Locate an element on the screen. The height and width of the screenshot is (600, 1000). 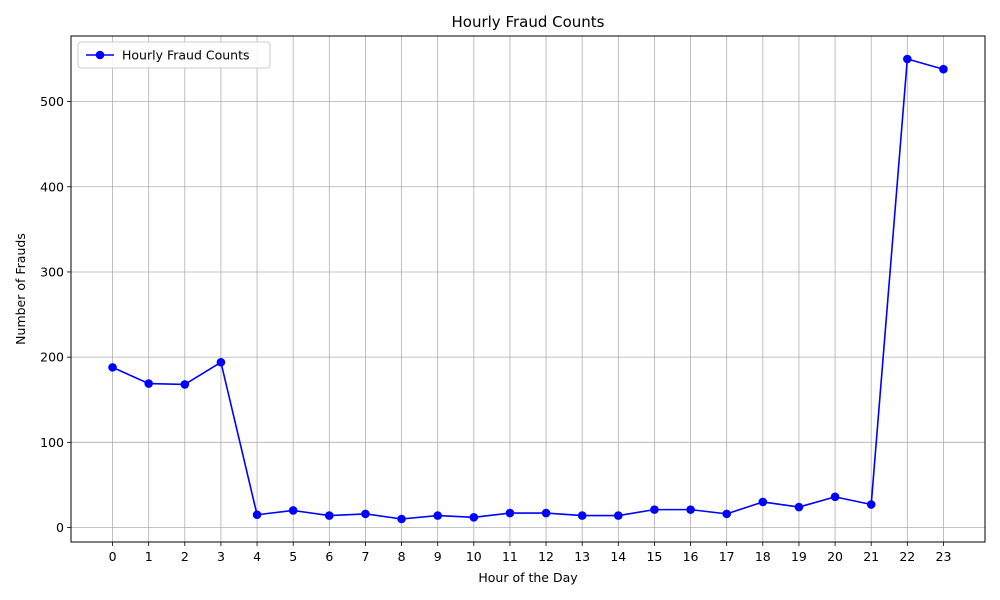
x-tick-label: 3 is located at coordinates (221, 556).